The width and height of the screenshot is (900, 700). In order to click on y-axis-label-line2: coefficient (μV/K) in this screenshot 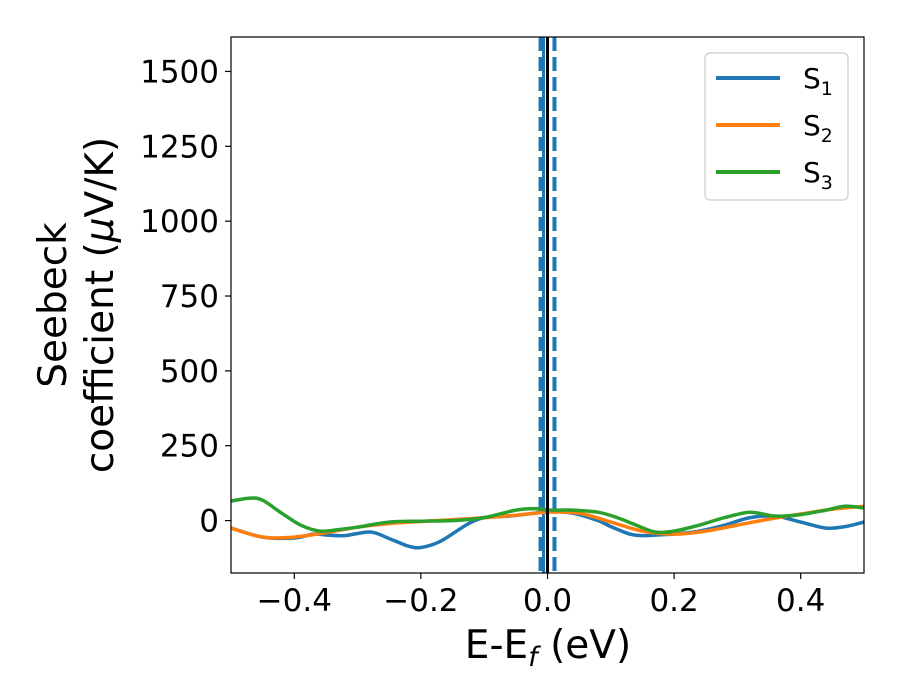, I will do `click(100, 305)`.